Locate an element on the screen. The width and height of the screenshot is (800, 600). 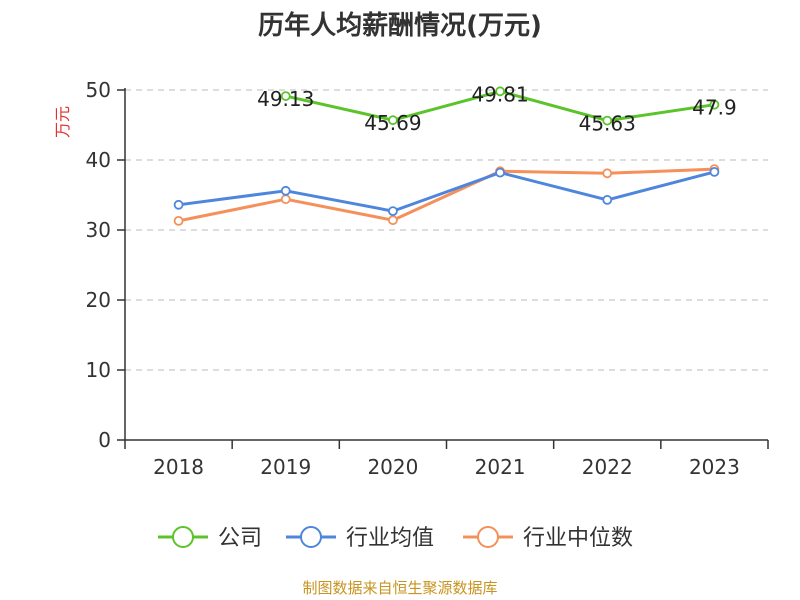
y-tick-label: 50 is located at coordinates (98, 90).